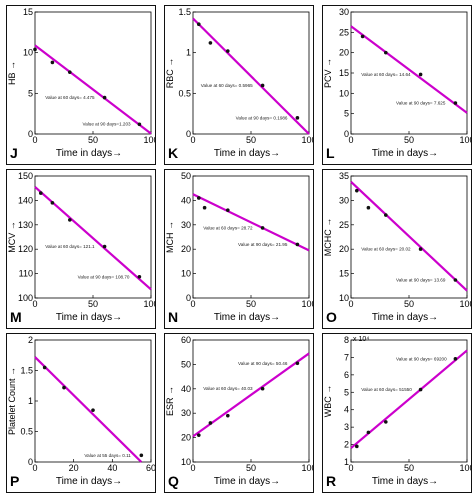 The image size is (474, 493). Describe the element at coordinates (386, 249) in the screenshot. I see `value-annotation: Value at 60 days= 20.02` at that location.